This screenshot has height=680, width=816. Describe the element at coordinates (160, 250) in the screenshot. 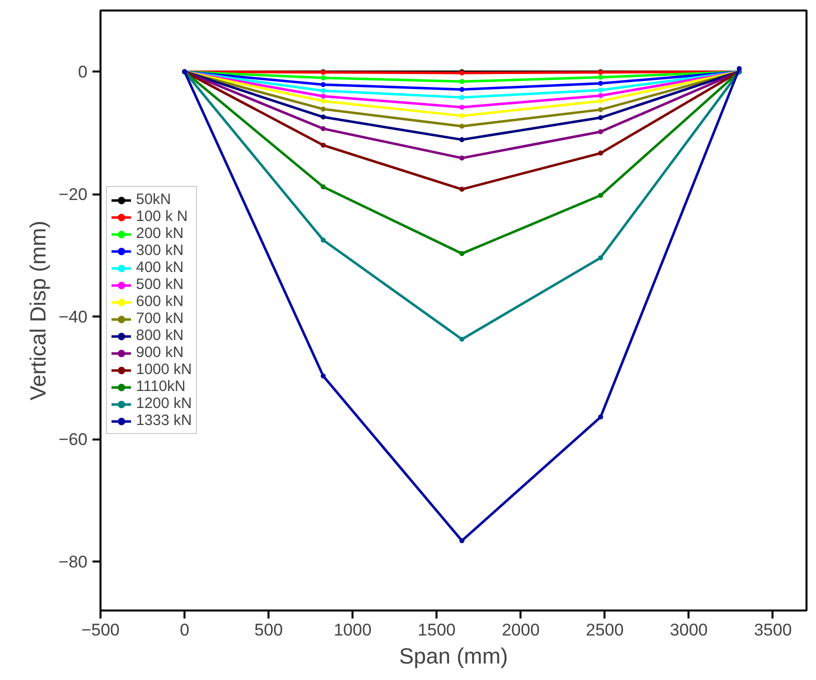

I see `legend-label: 300 kN` at that location.